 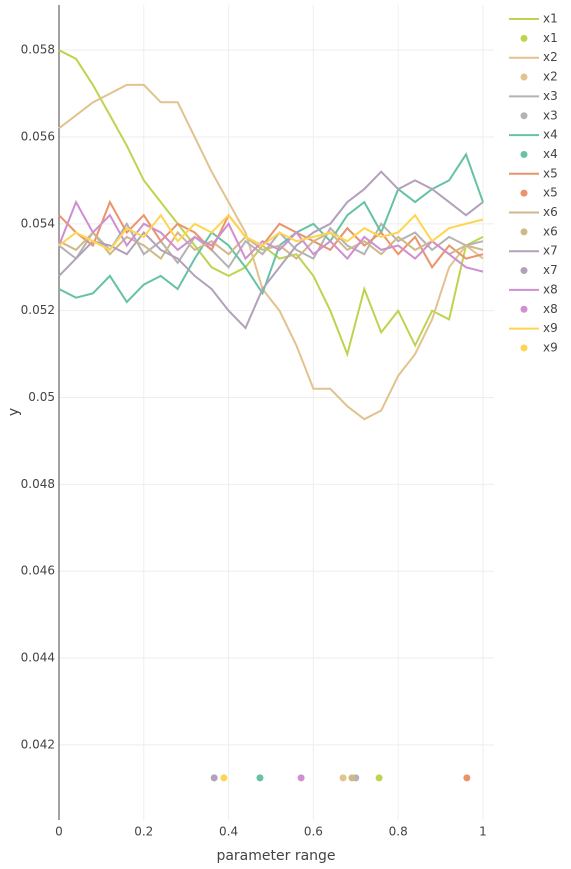 I want to click on x-tick-label: 1, so click(x=483, y=832).